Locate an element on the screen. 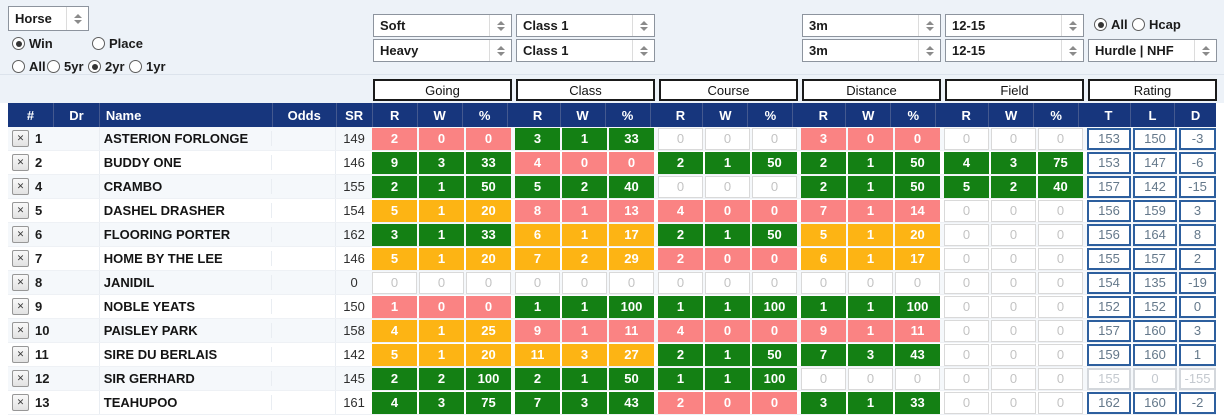 The height and width of the screenshot is (419, 1224). horse-name: DASHEL DRASHER is located at coordinates (186, 210).